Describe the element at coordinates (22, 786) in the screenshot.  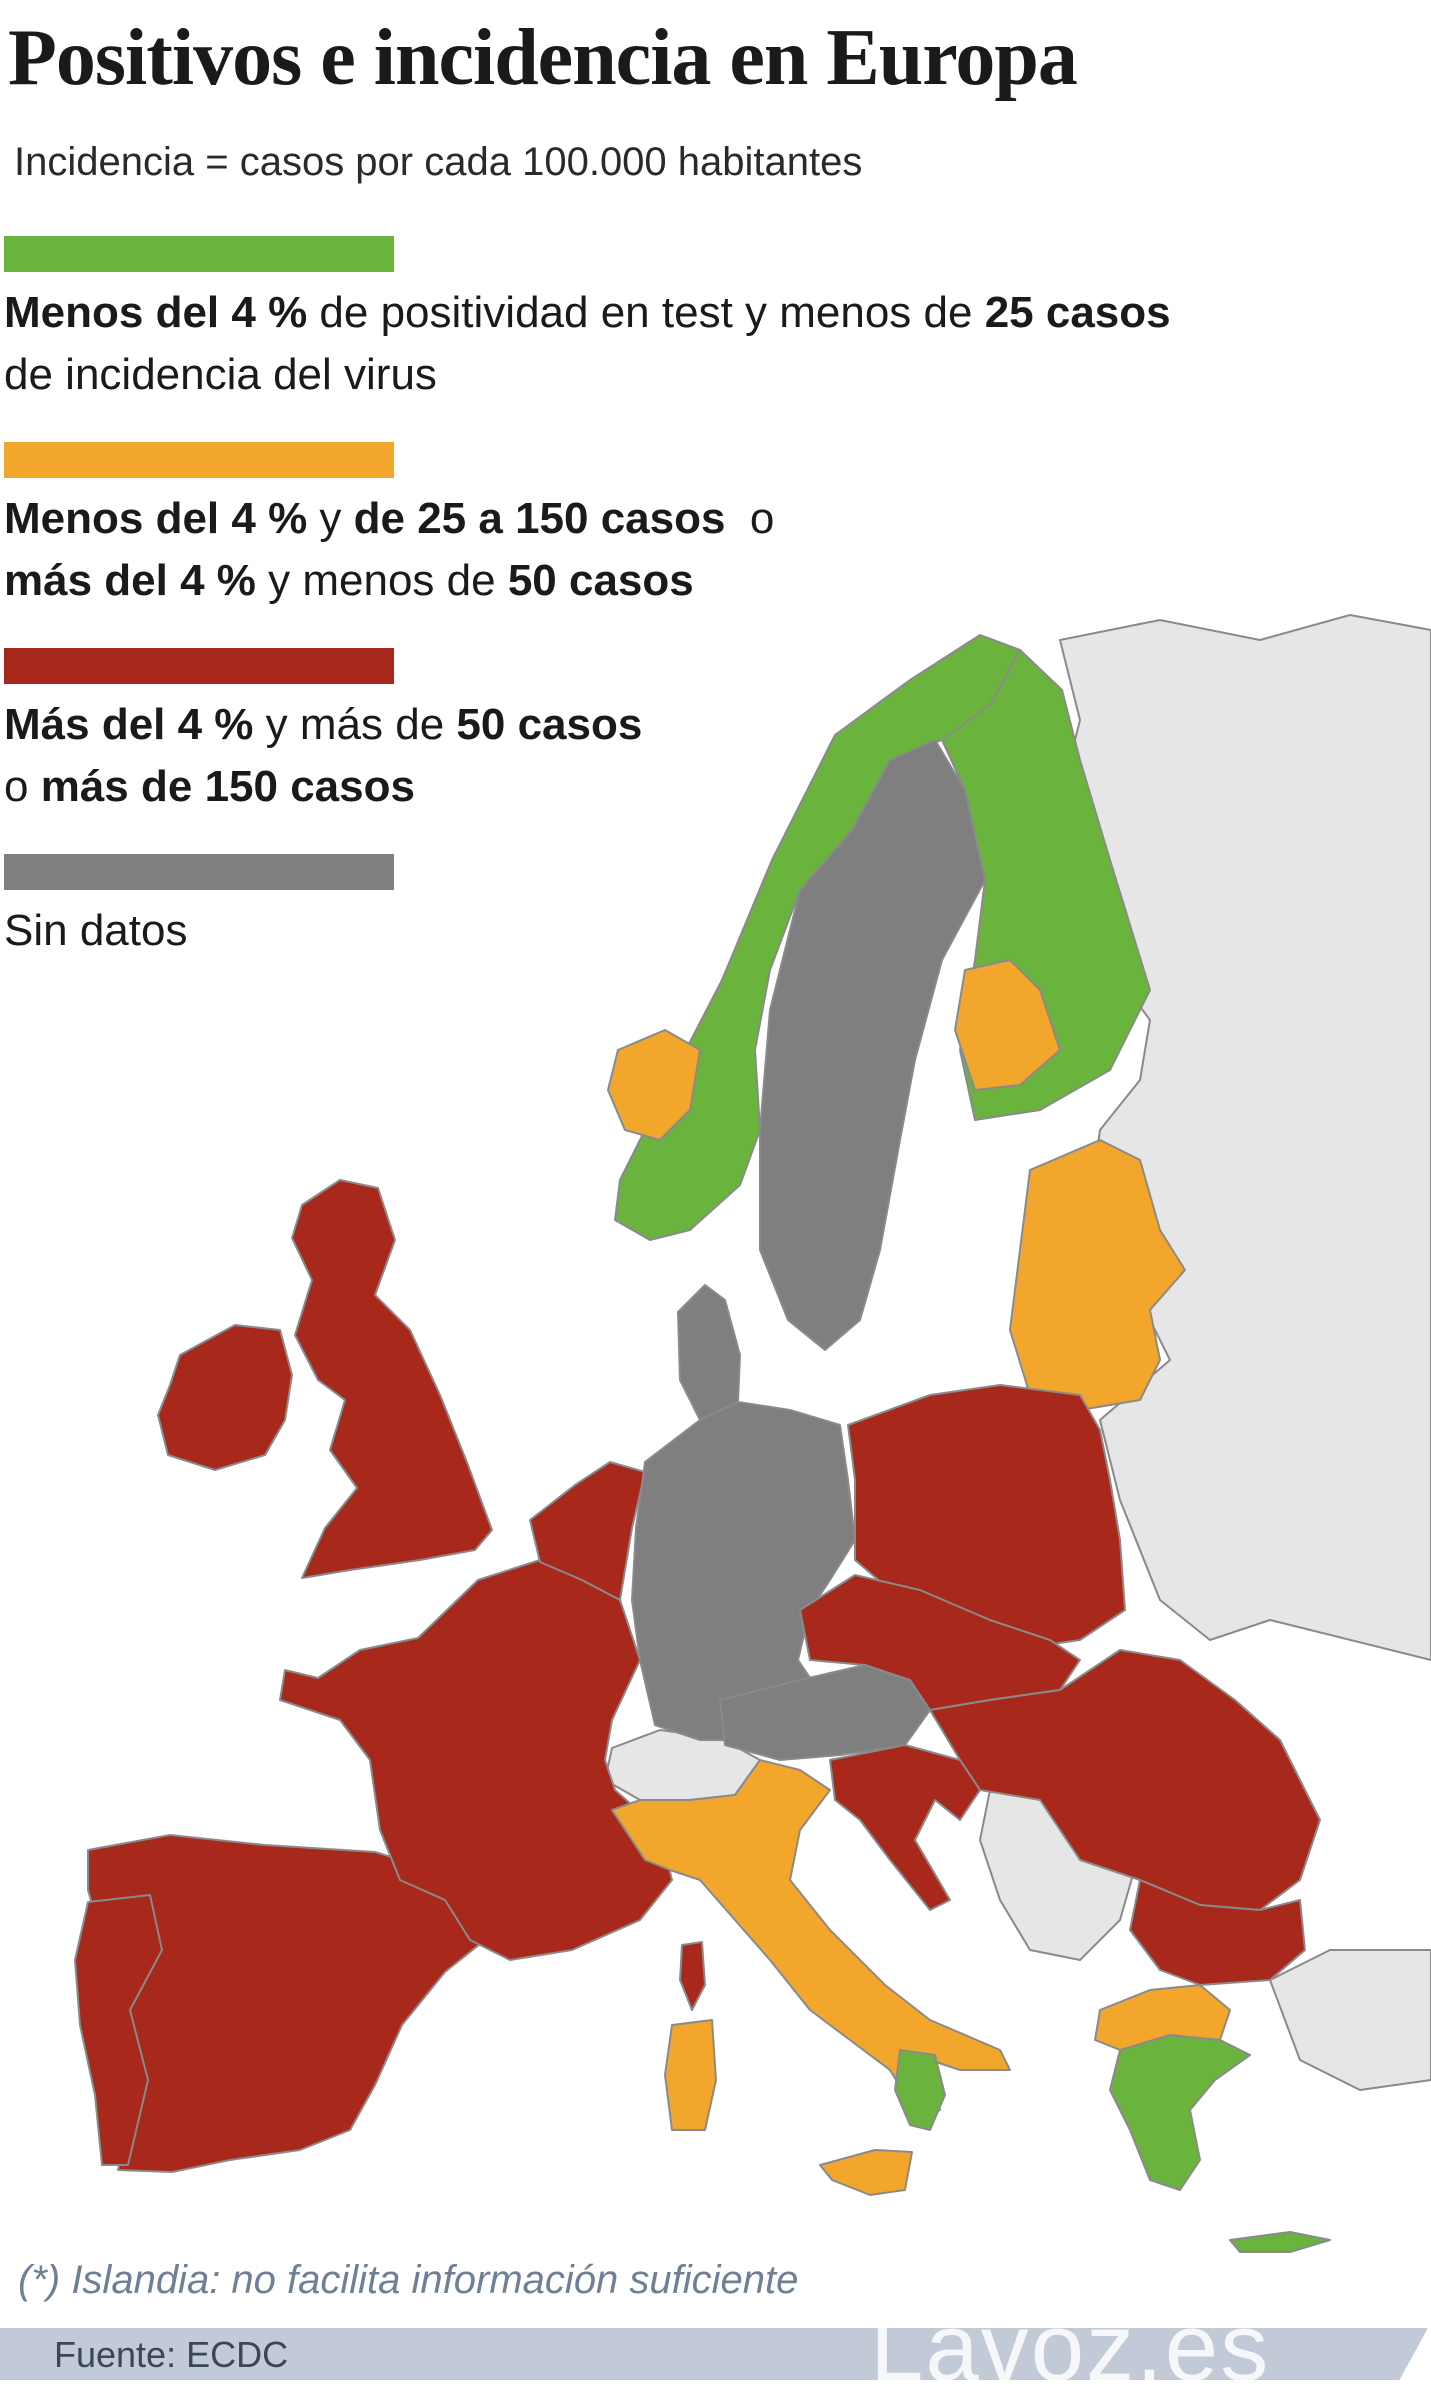
I see `legend-red-text-2: o` at that location.